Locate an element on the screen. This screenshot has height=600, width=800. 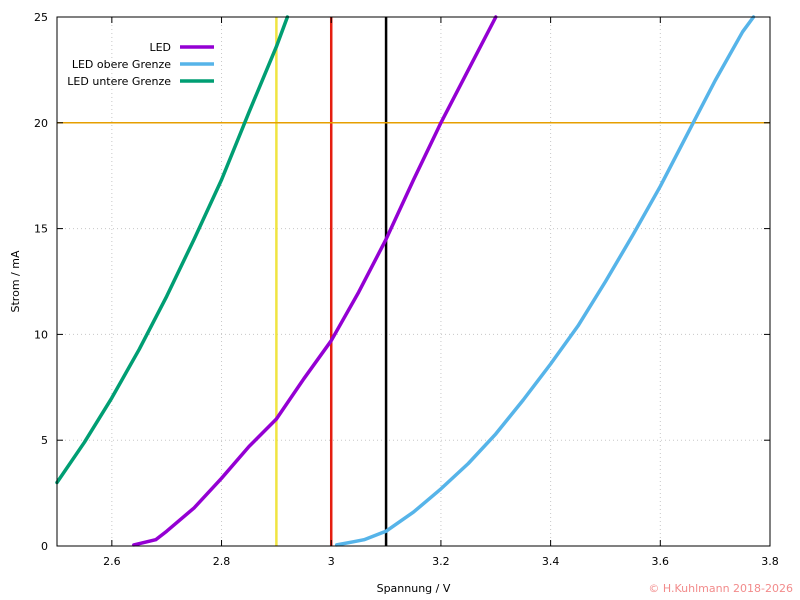
x-tick-label: 2.8 is located at coordinates (222, 561).